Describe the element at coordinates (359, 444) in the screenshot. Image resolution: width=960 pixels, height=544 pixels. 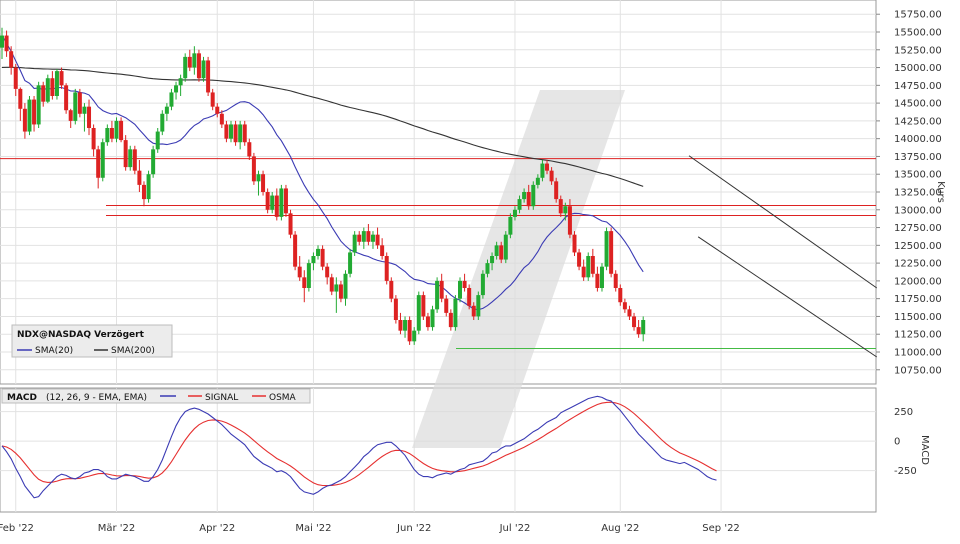
I see `macd-signal-line` at that location.